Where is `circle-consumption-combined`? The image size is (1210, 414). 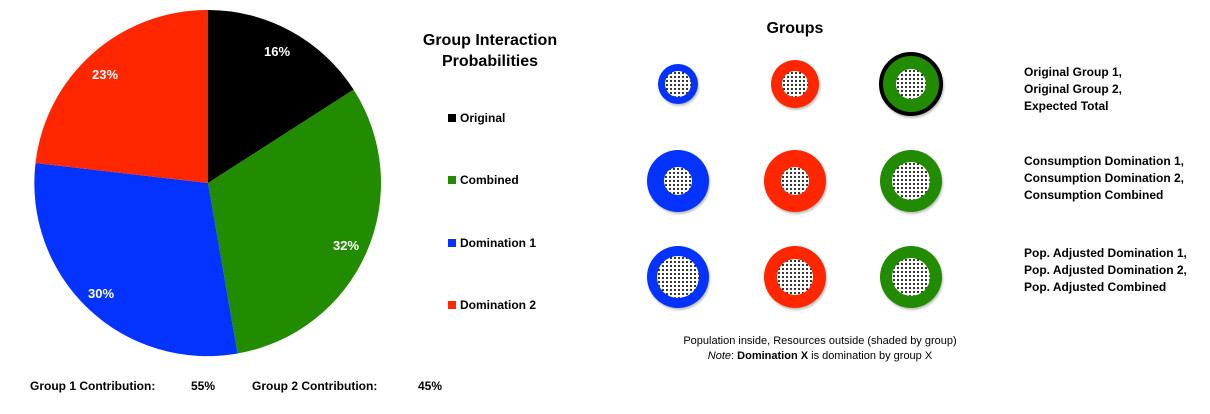 circle-consumption-combined is located at coordinates (911, 181).